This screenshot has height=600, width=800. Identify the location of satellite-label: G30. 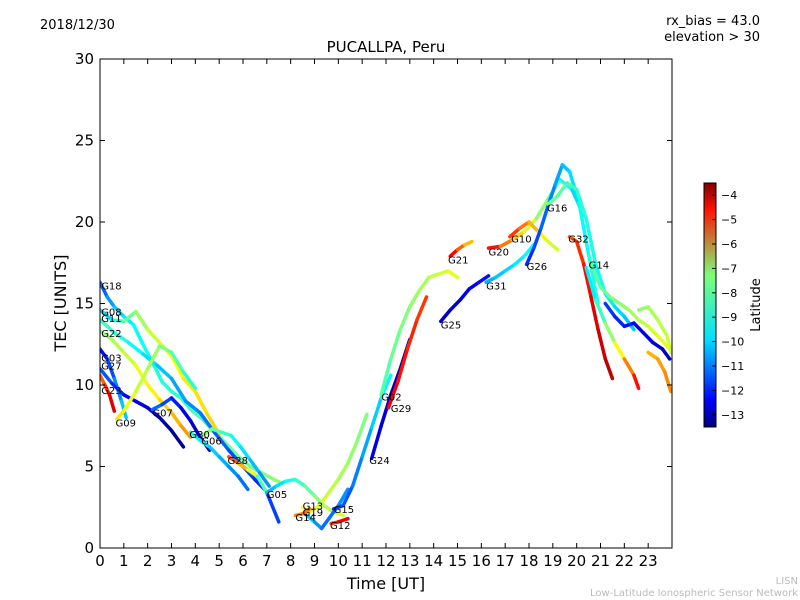
(199, 435).